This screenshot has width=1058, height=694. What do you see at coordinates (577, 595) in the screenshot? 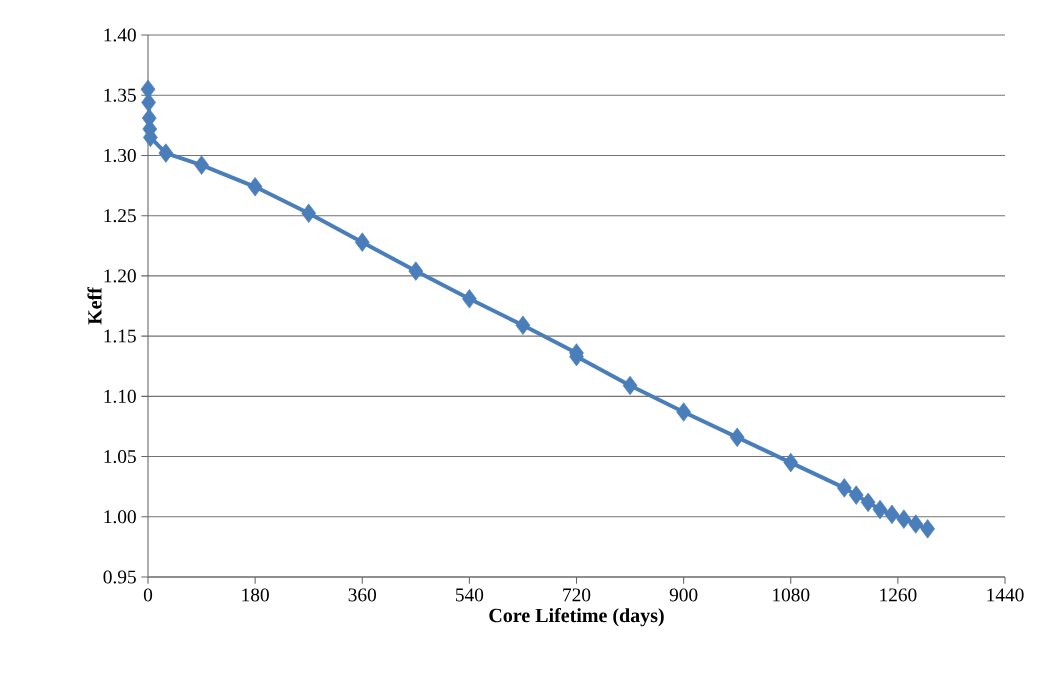
I see `x-tick-label: 720` at bounding box center [577, 595].